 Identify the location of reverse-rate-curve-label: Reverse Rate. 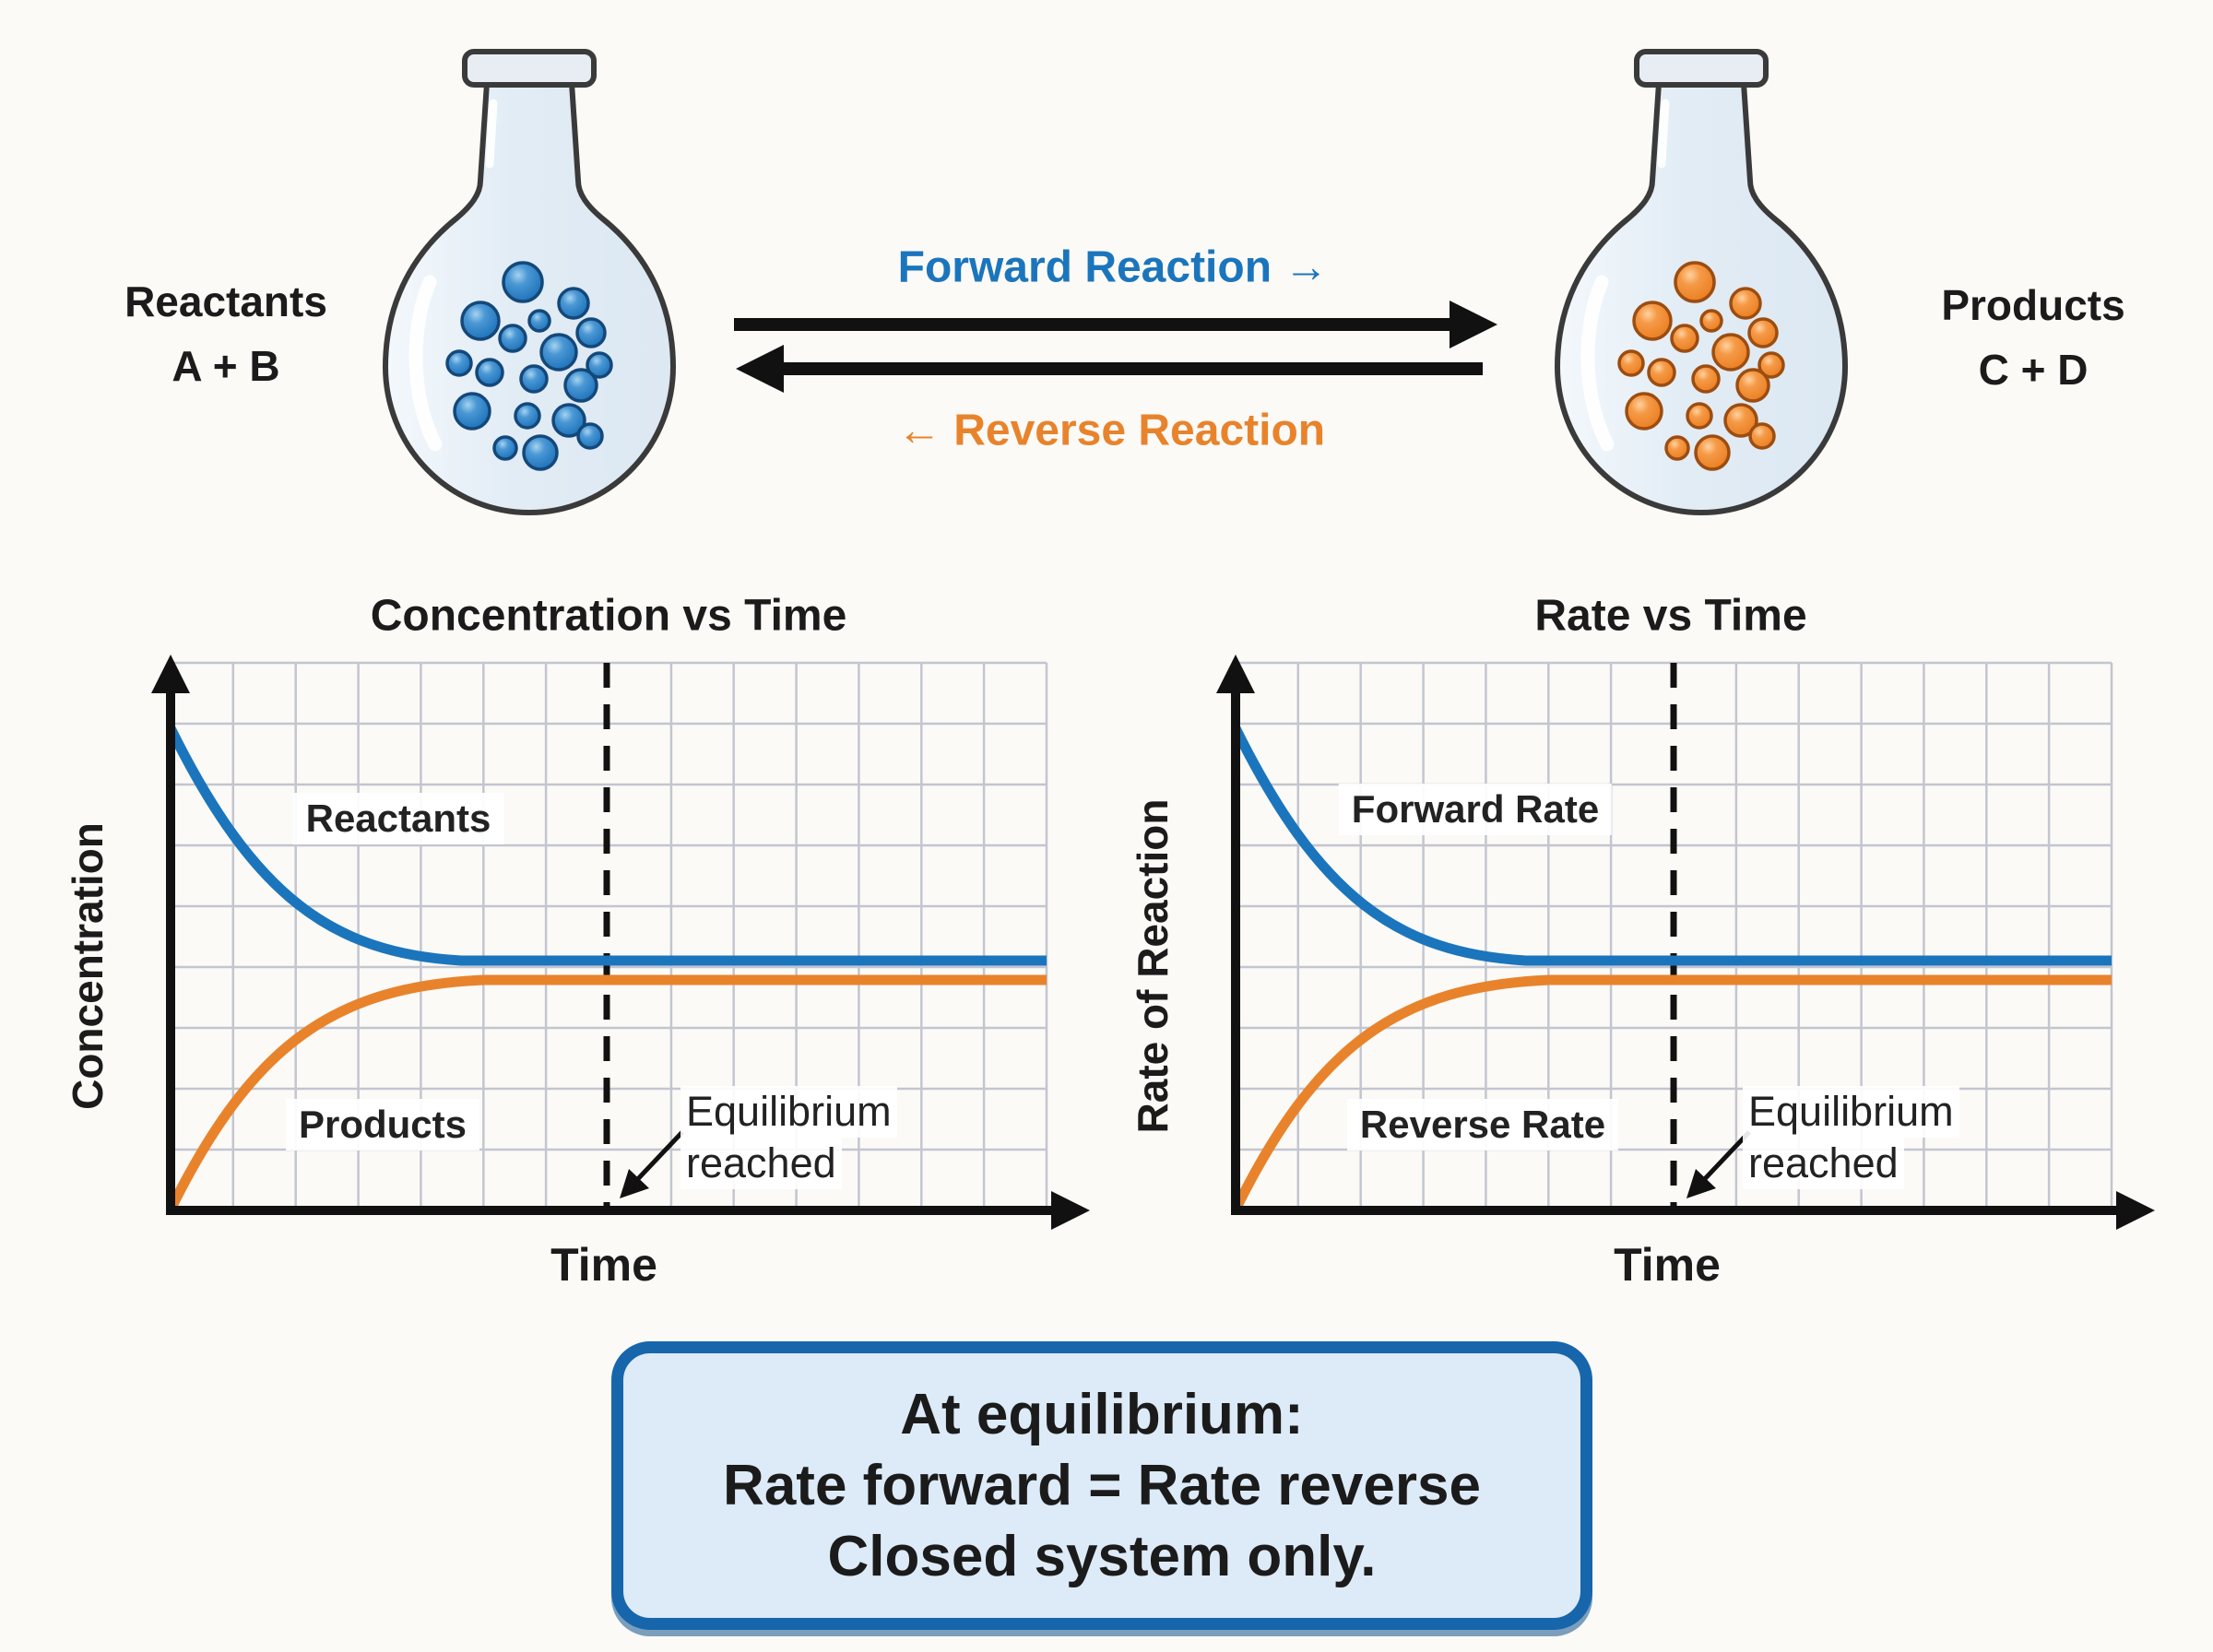
(1482, 1124).